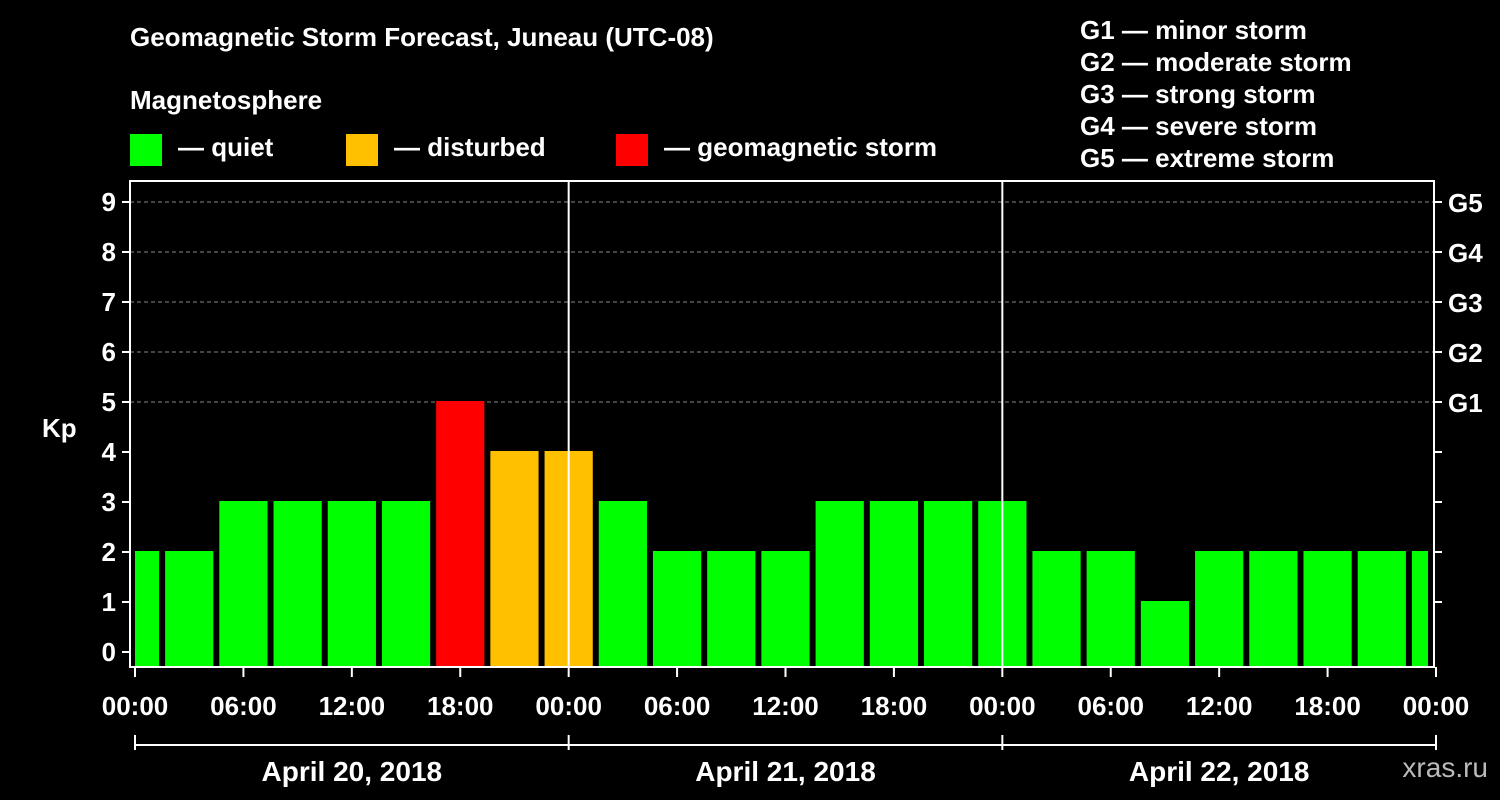 The width and height of the screenshot is (1500, 800). Describe the element at coordinates (785, 771) in the screenshot. I see `date-label: April 21, 2018` at that location.